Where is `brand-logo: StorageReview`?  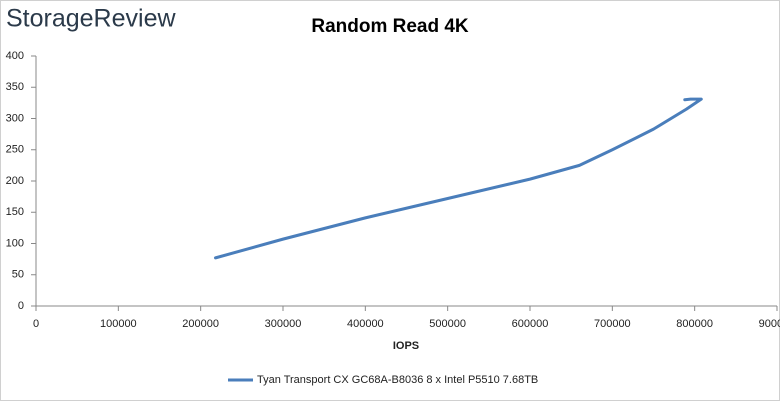
brand-logo: StorageReview is located at coordinates (91, 19).